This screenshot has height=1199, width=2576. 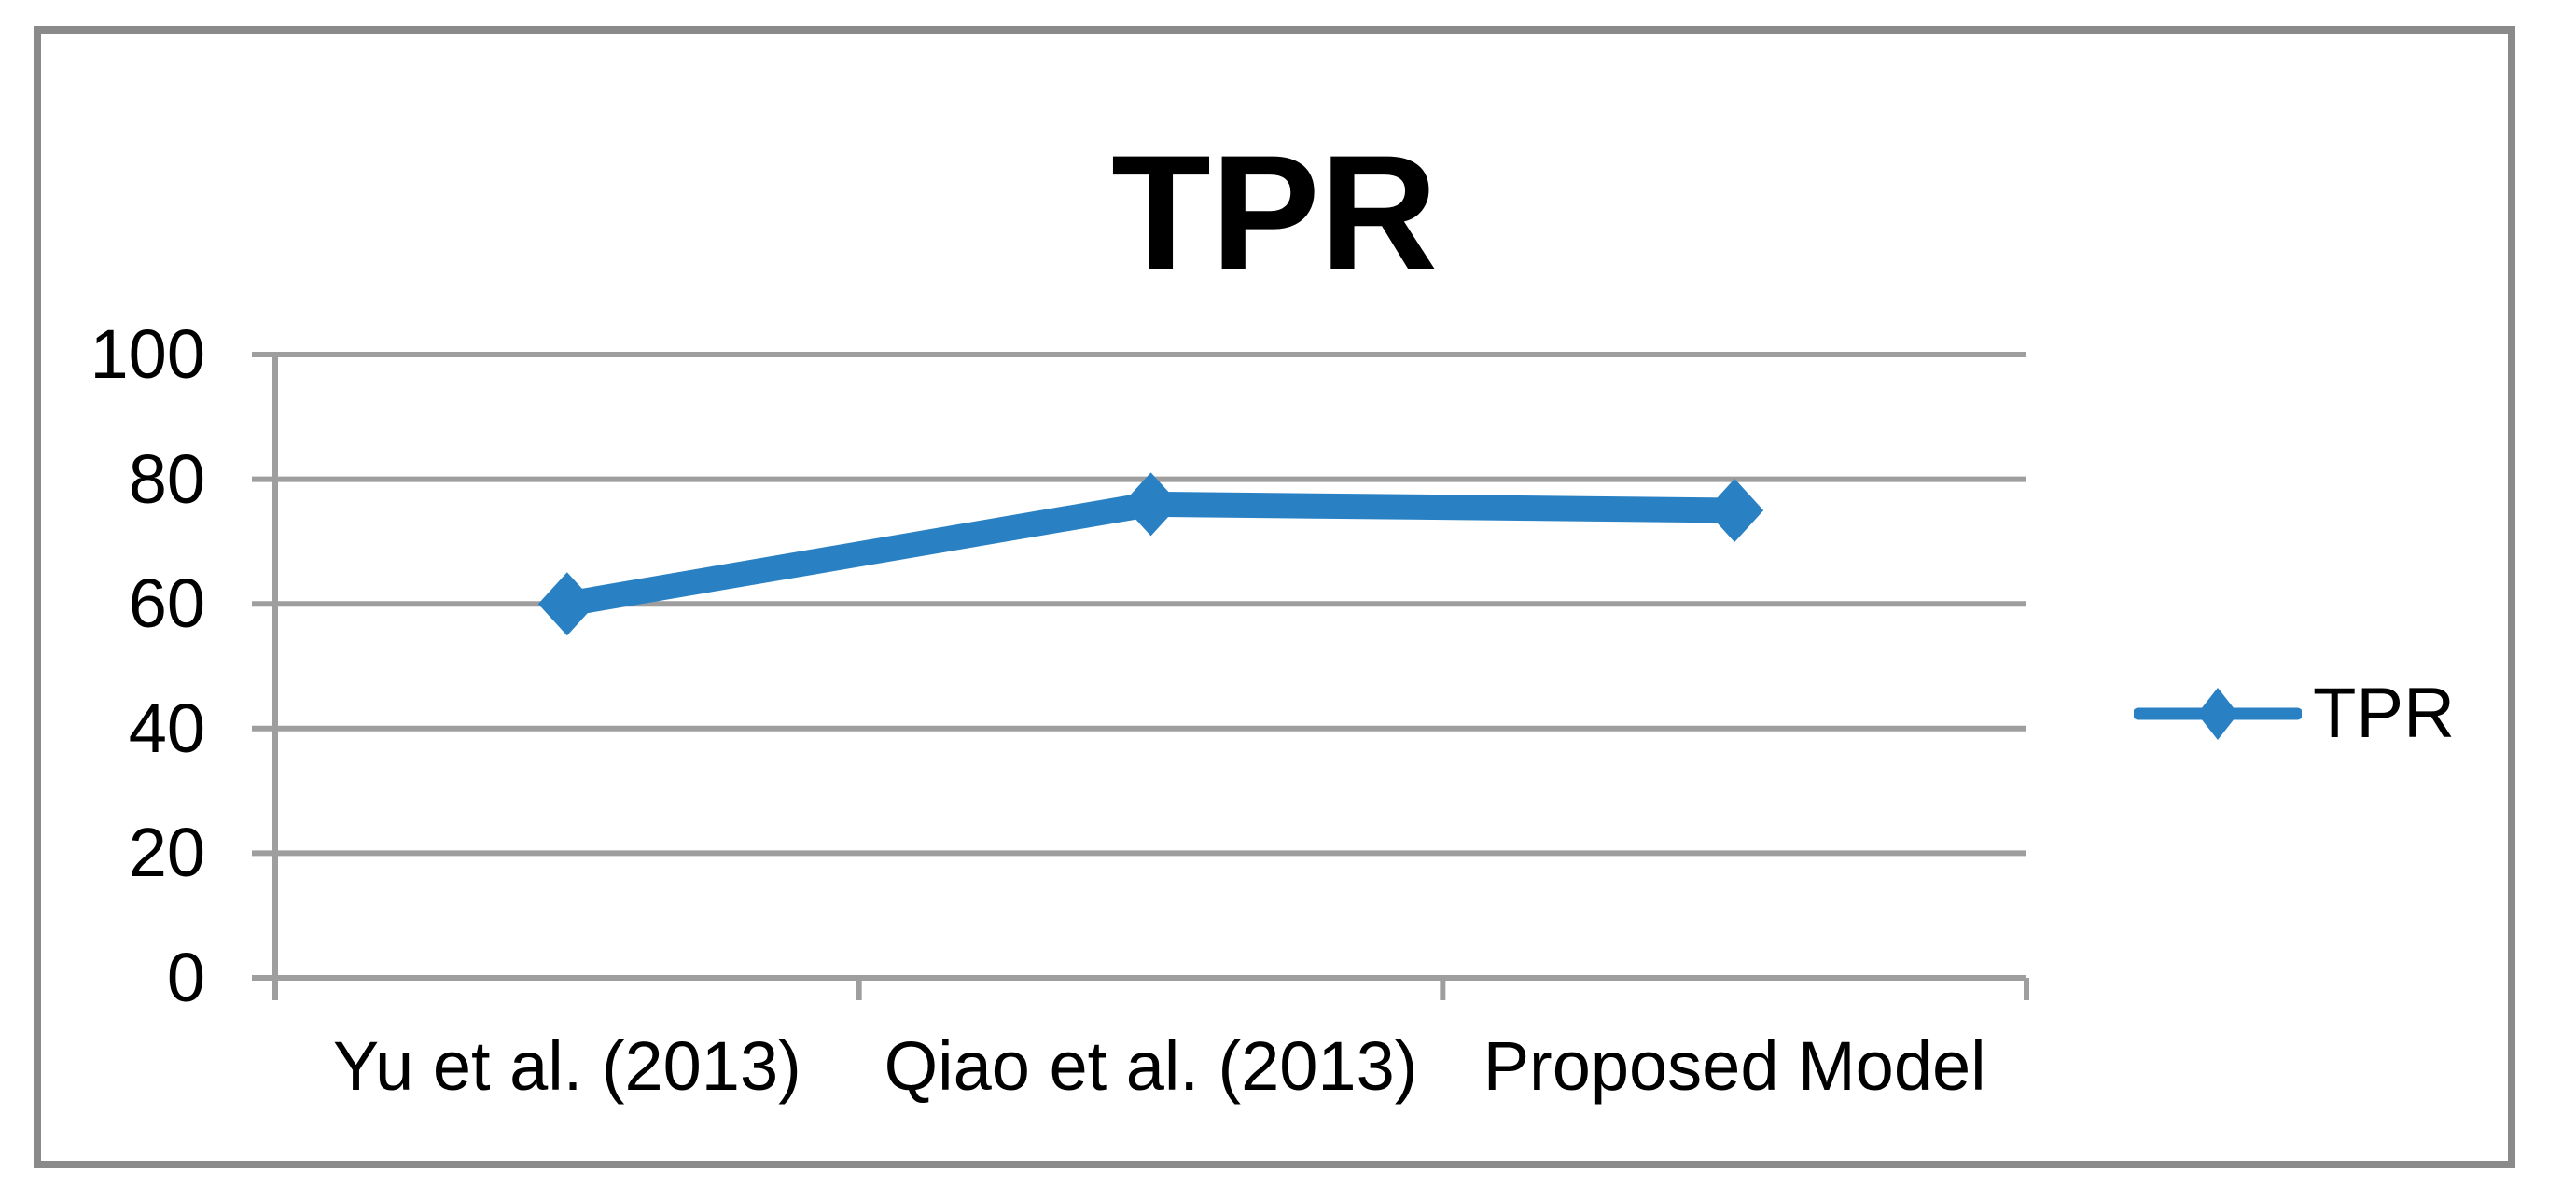 What do you see at coordinates (566, 1066) in the screenshot?
I see `x-axis-category-label: Yu et al. (2013)` at bounding box center [566, 1066].